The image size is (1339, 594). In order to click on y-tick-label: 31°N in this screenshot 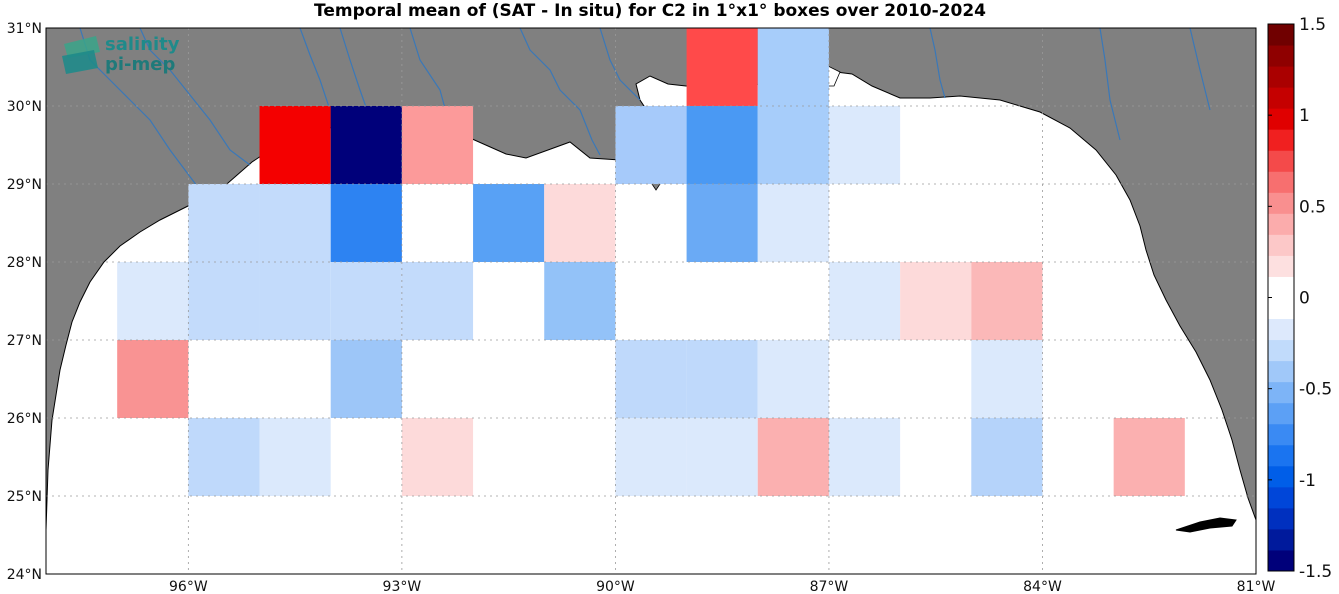, I will do `click(24, 29)`.